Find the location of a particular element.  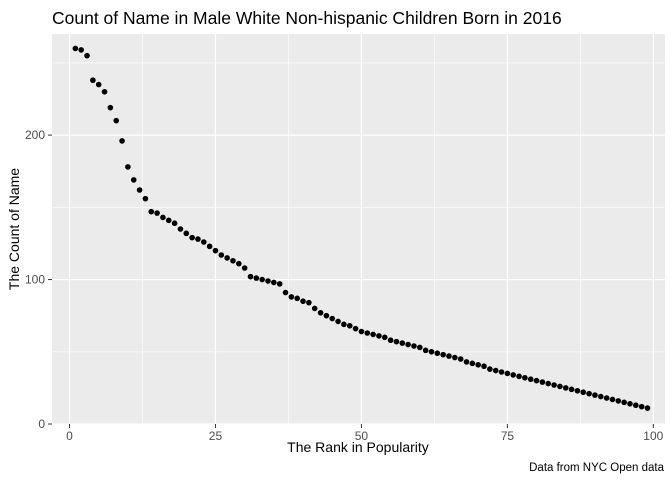

chart-caption: Data from NYC Open data is located at coordinates (596, 468).